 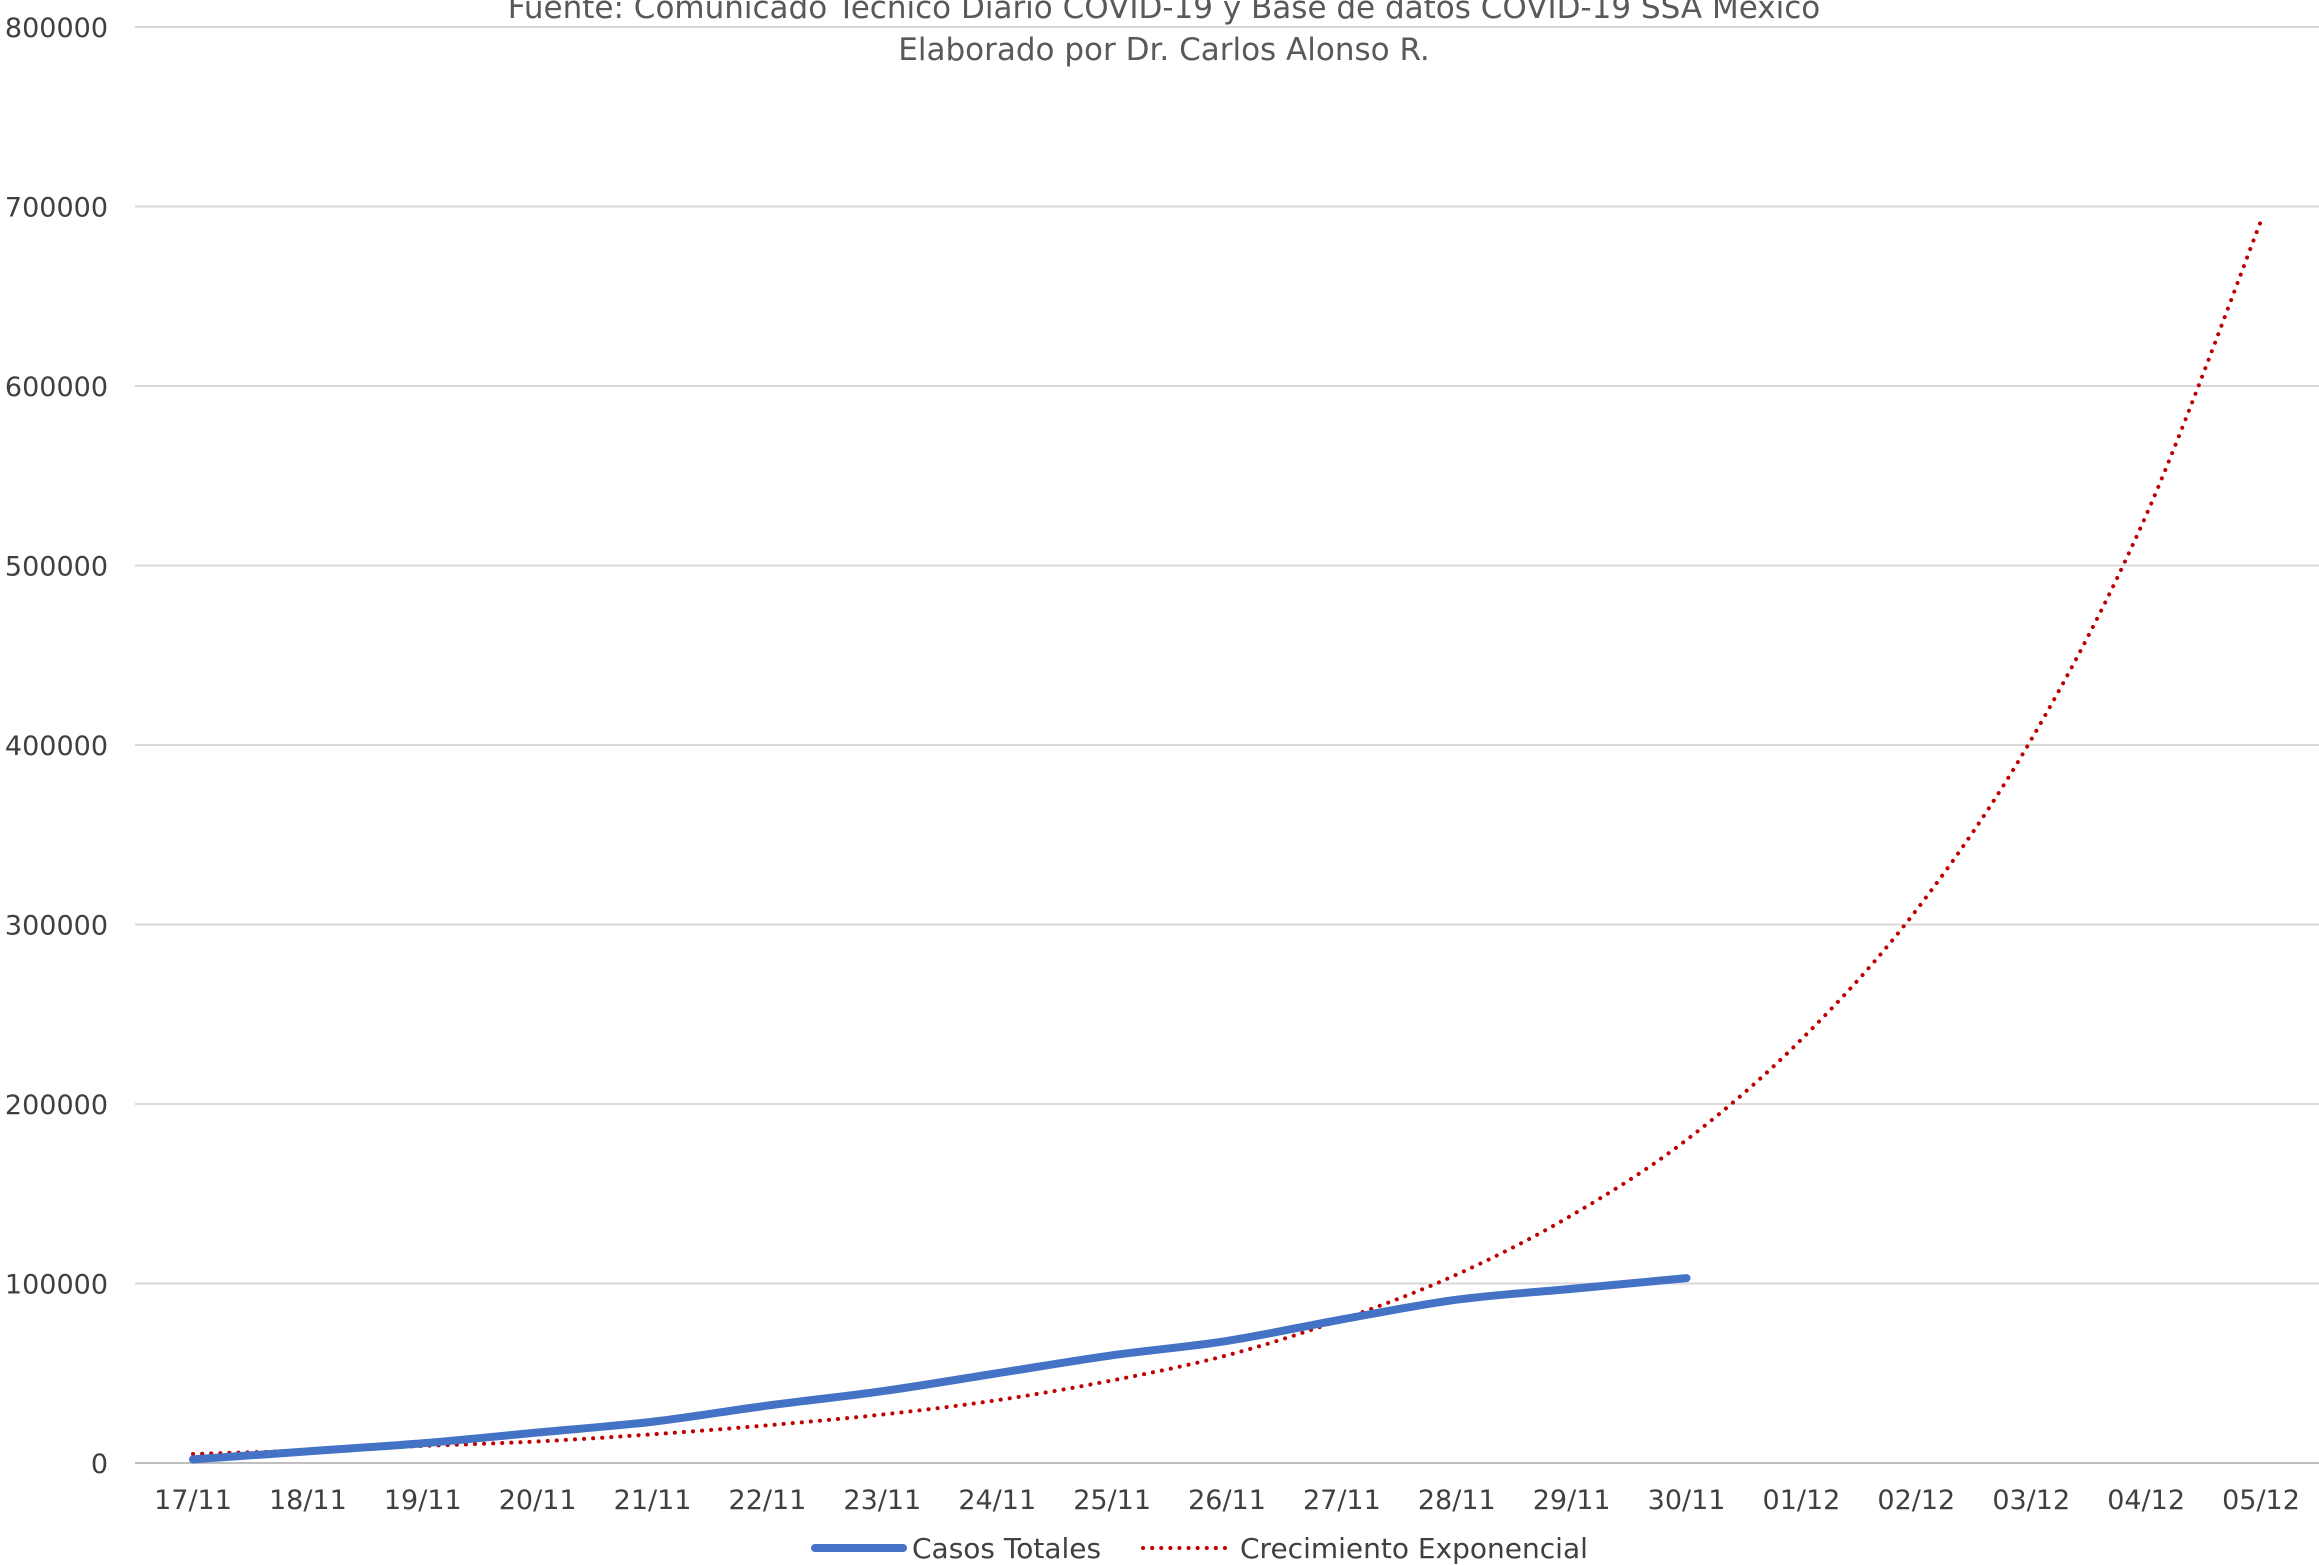 What do you see at coordinates (423, 1500) in the screenshot?
I see `x-tick-label: 19/11` at bounding box center [423, 1500].